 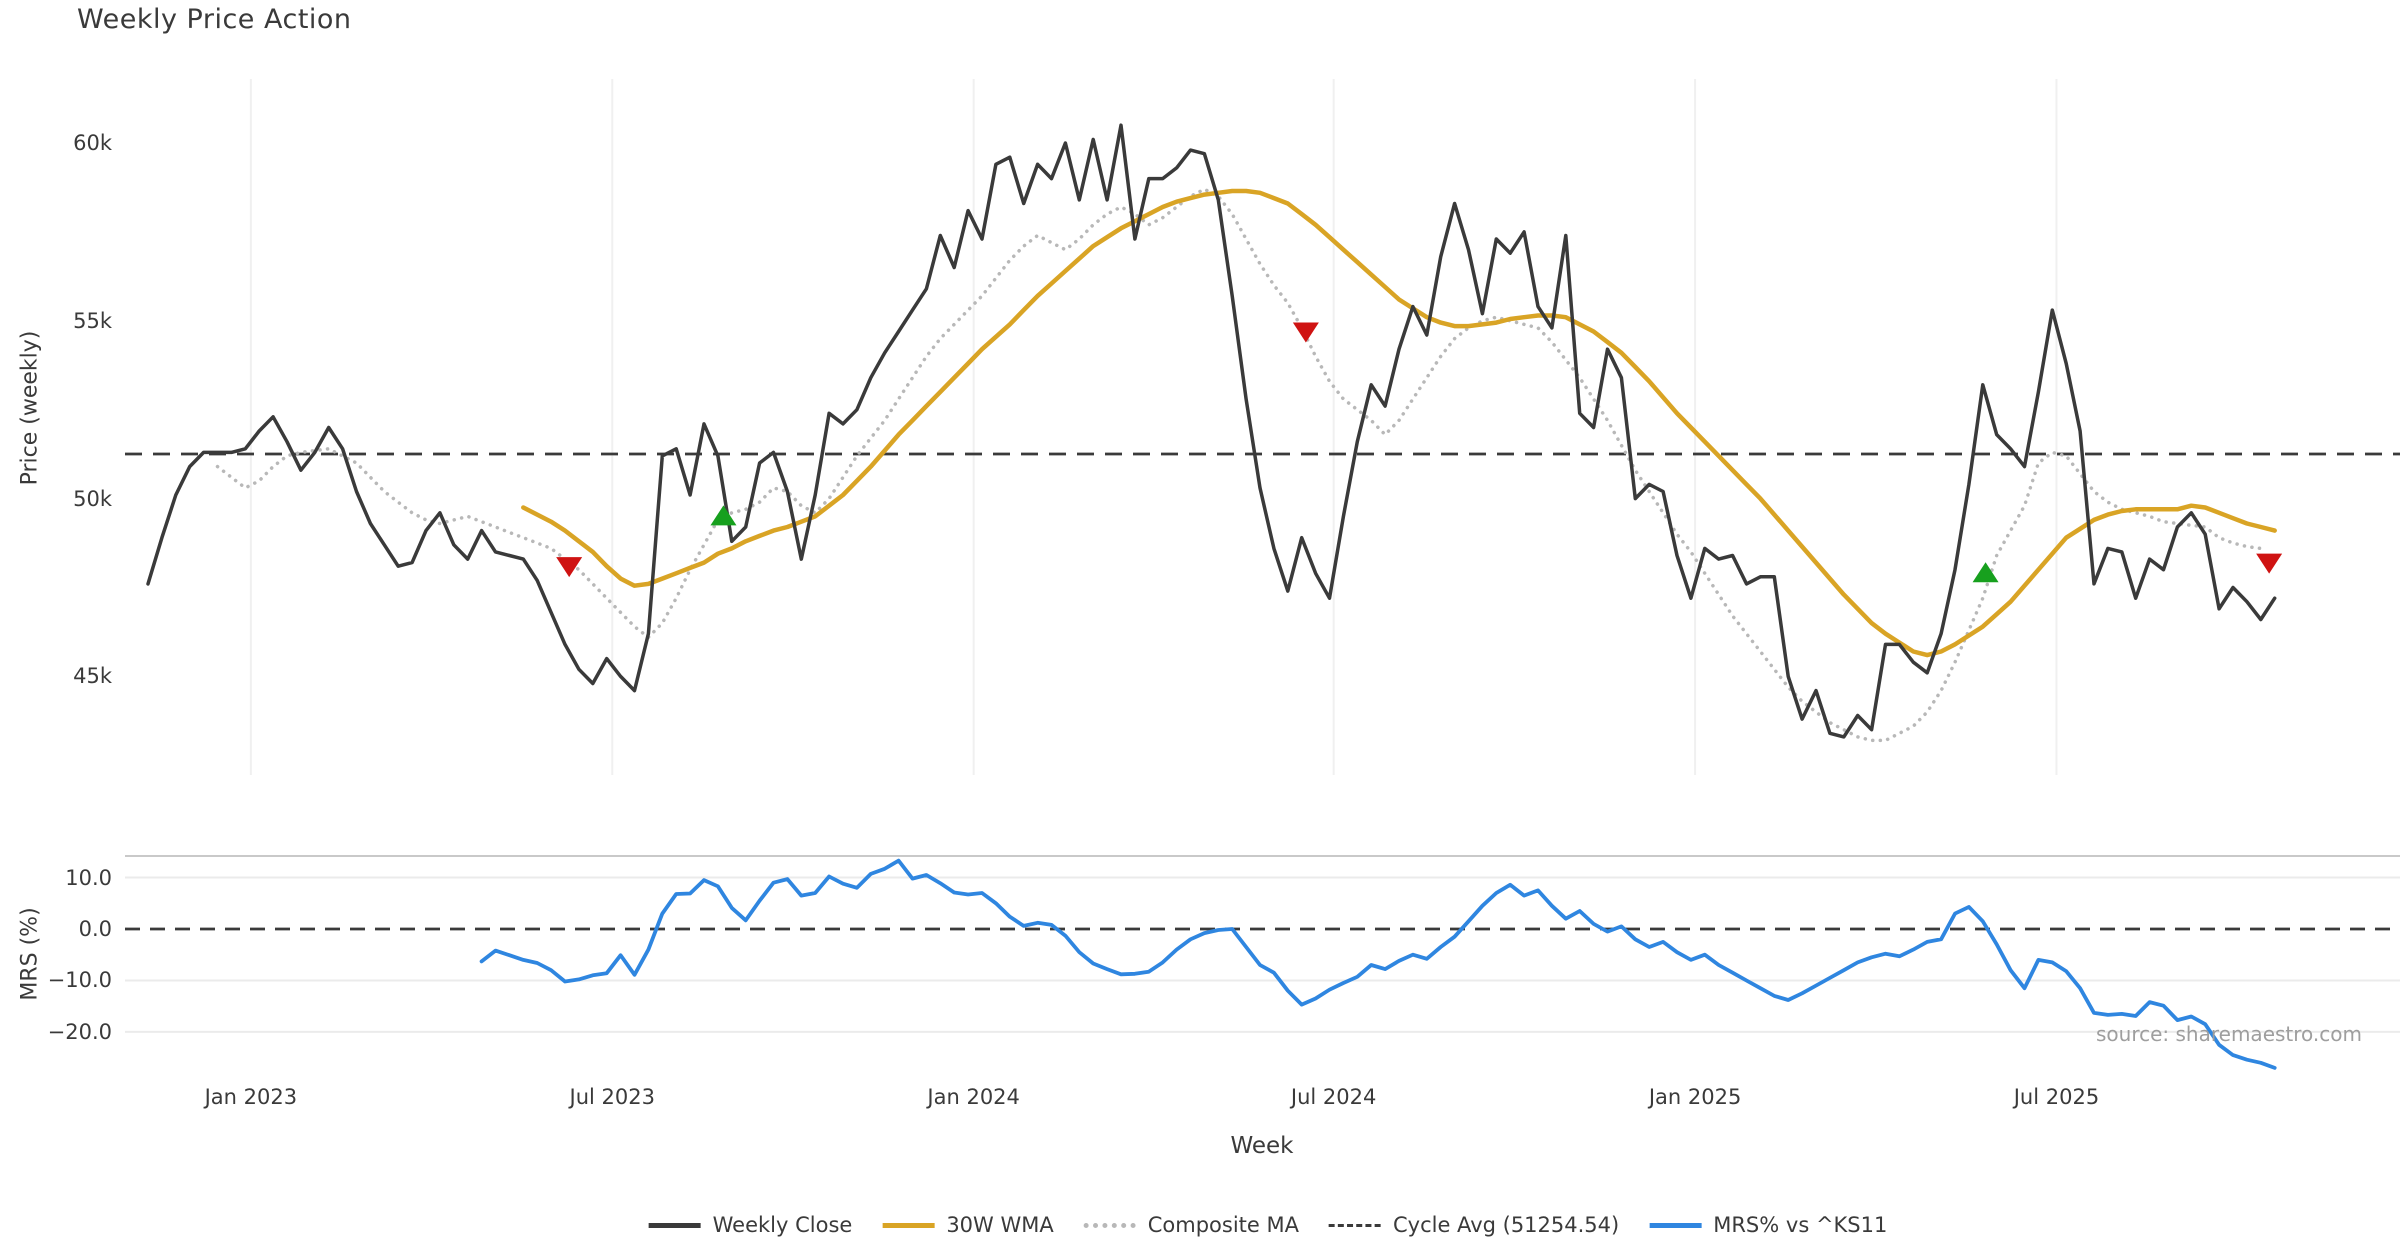 I want to click on legend-item: Composite MA, so click(x=1191, y=1225).